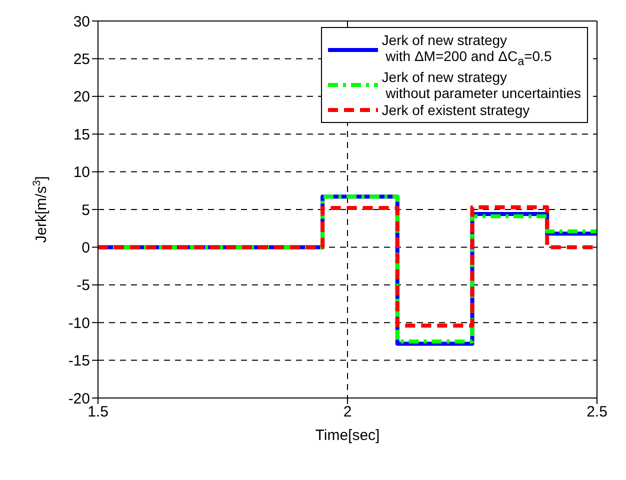 The image size is (626, 480). I want to click on x-tick-label: 2.5, so click(597, 412).